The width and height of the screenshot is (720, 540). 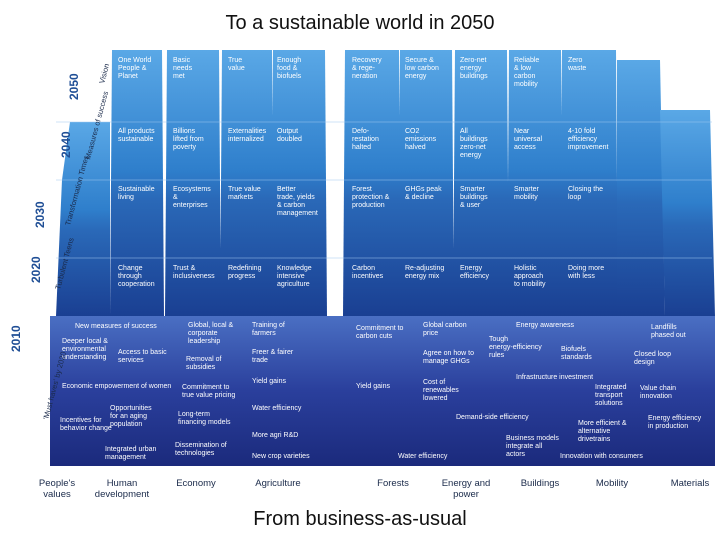 What do you see at coordinates (236, 64) in the screenshot?
I see `vision-cell: True value` at bounding box center [236, 64].